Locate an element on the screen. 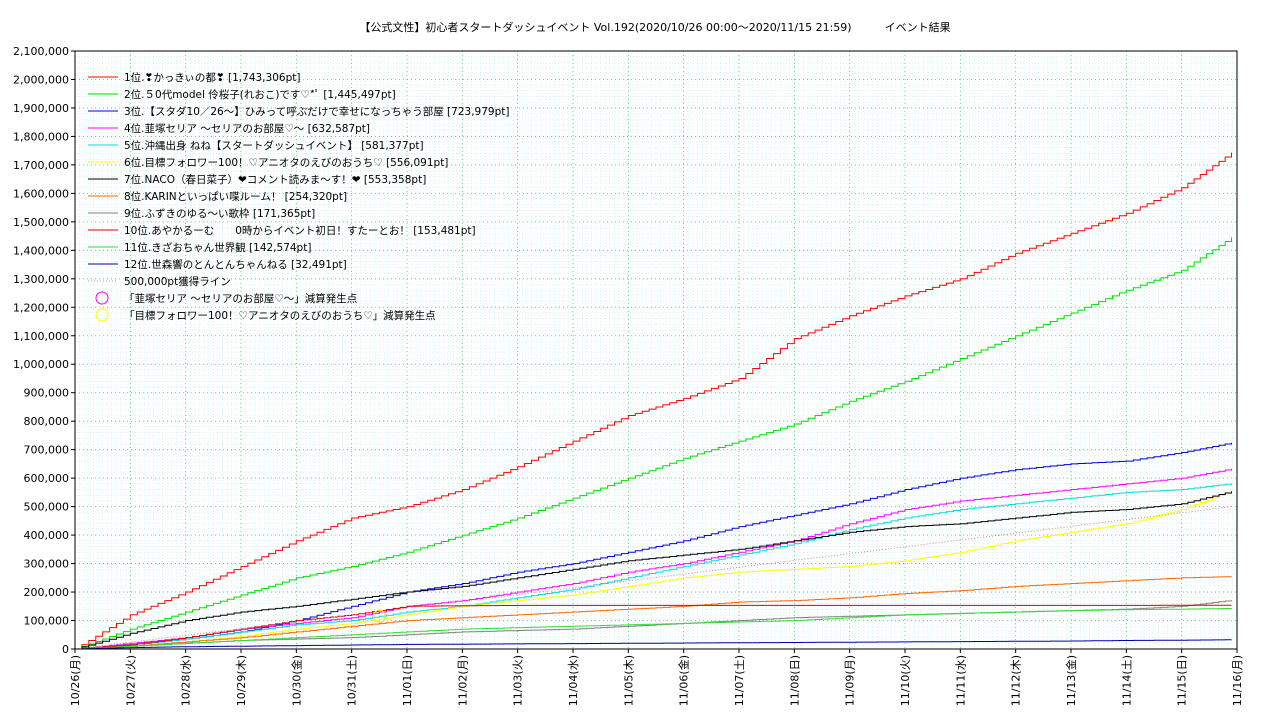  y-tick-label: 400,000 is located at coordinates (47, 535).